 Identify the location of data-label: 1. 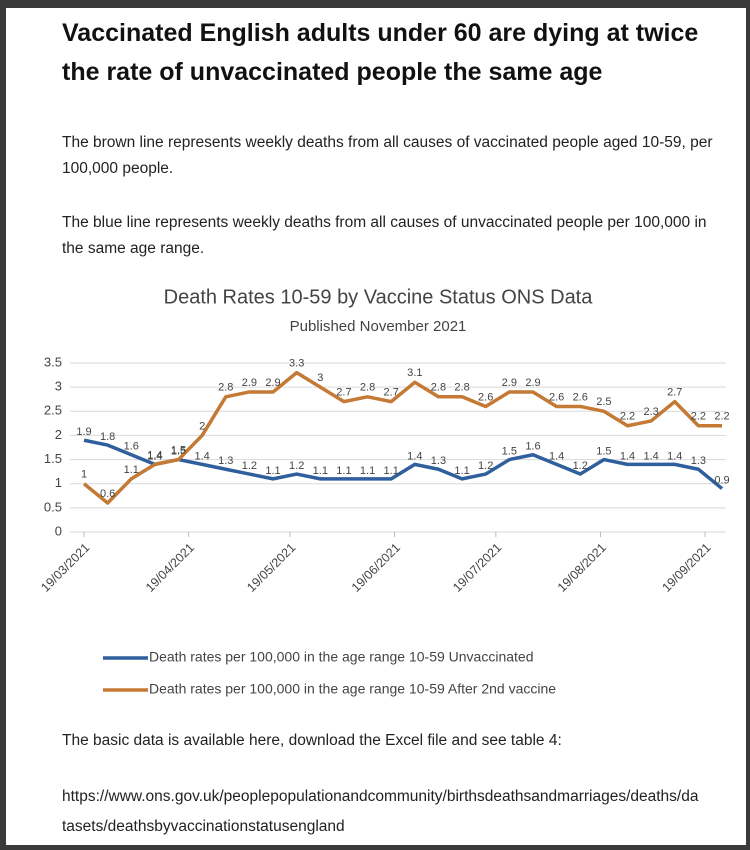
(84, 475).